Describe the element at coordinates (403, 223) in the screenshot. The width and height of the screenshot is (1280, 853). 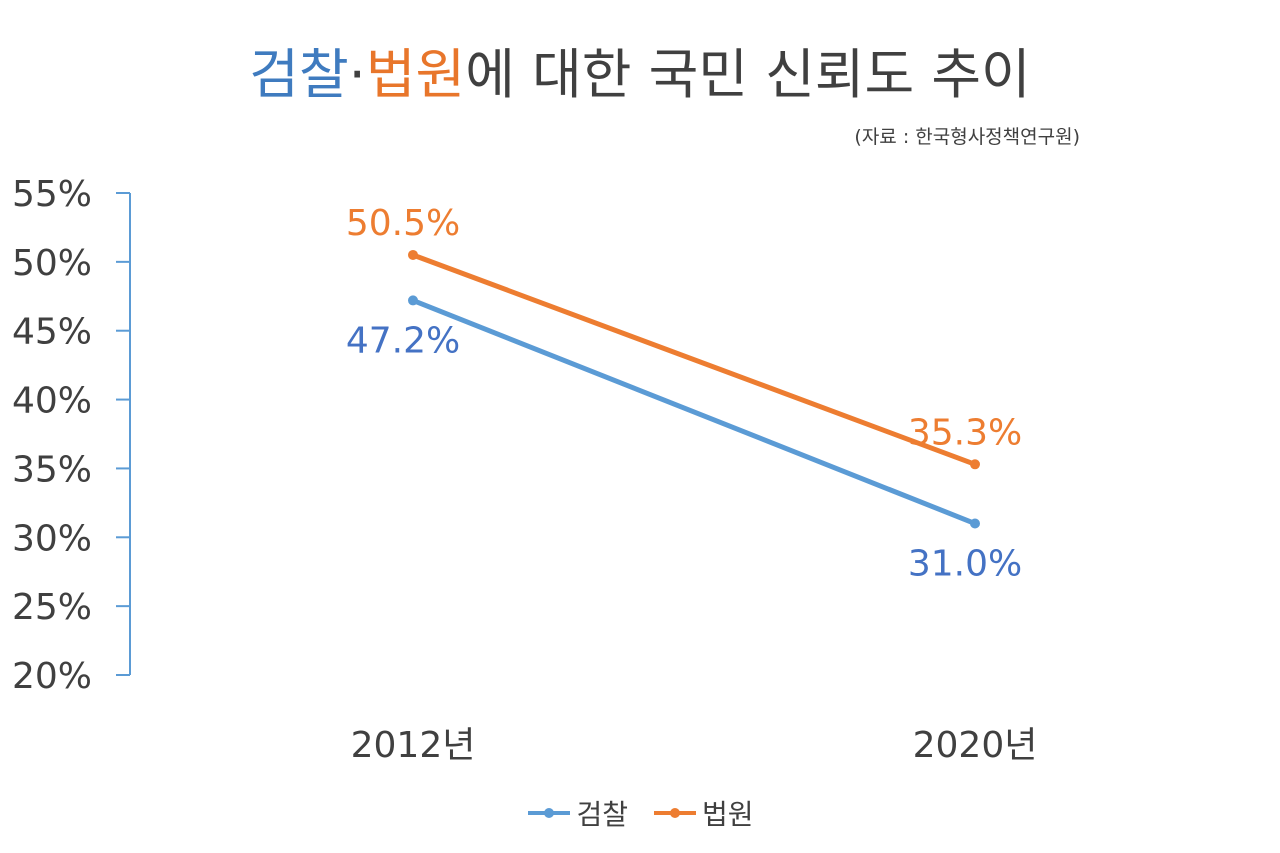
I see `data-label-1-0: 50.5%` at that location.